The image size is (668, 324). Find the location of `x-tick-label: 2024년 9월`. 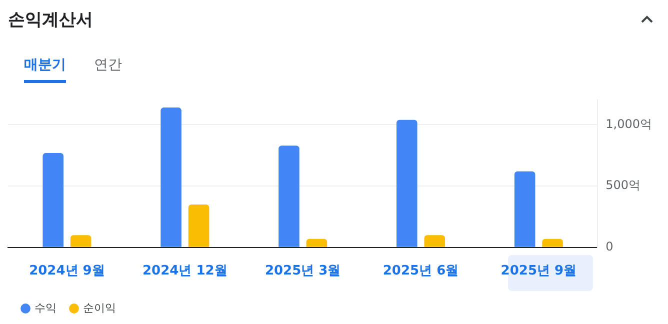

x-tick-label: 2024년 9월 is located at coordinates (67, 271).